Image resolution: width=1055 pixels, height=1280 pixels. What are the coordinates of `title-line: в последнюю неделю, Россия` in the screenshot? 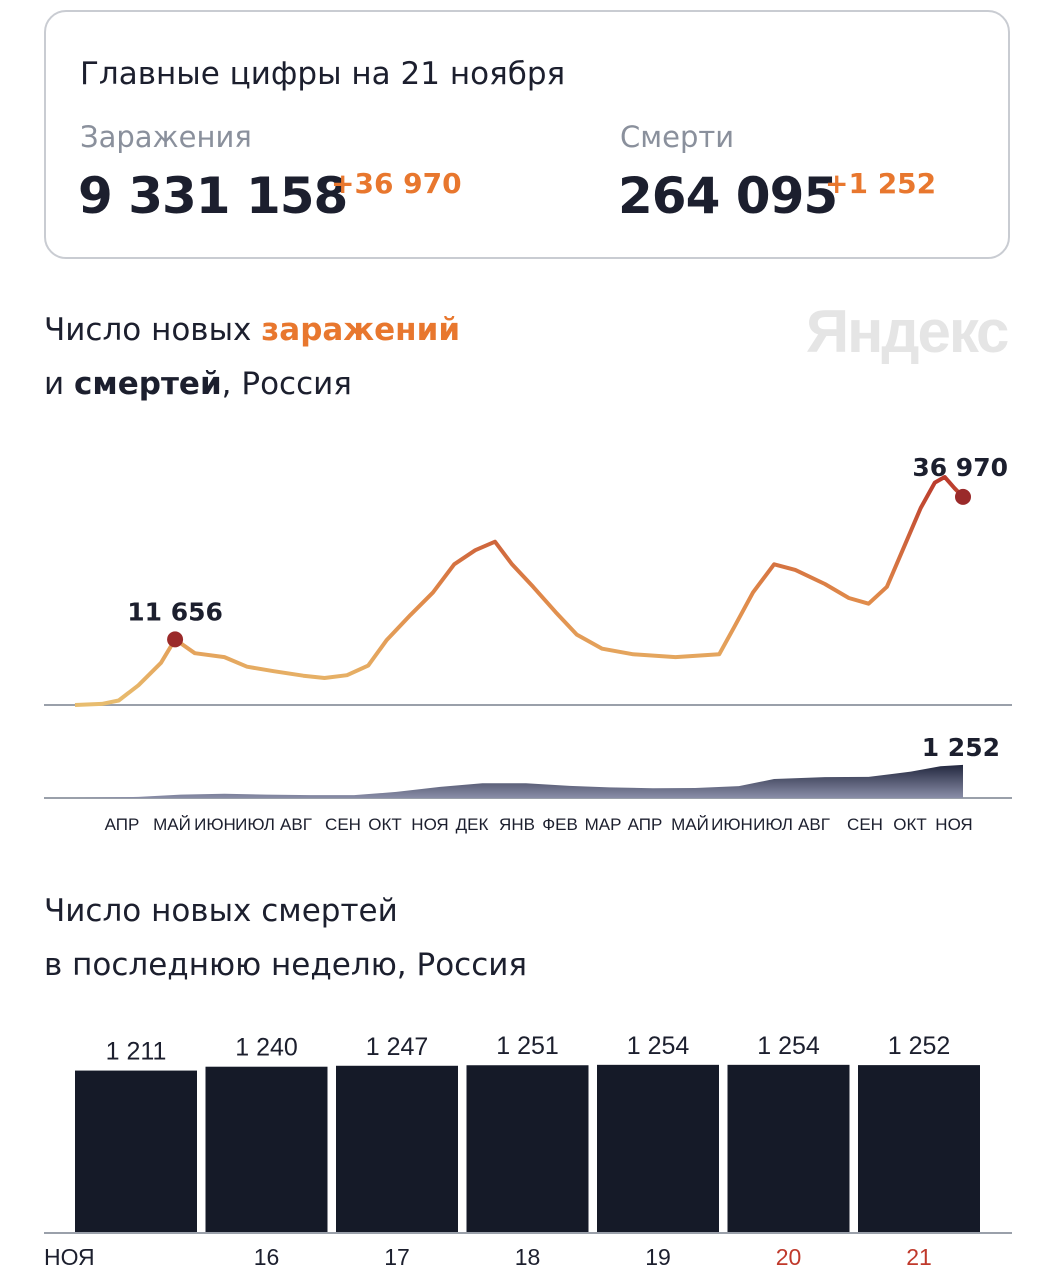 It's located at (286, 965).